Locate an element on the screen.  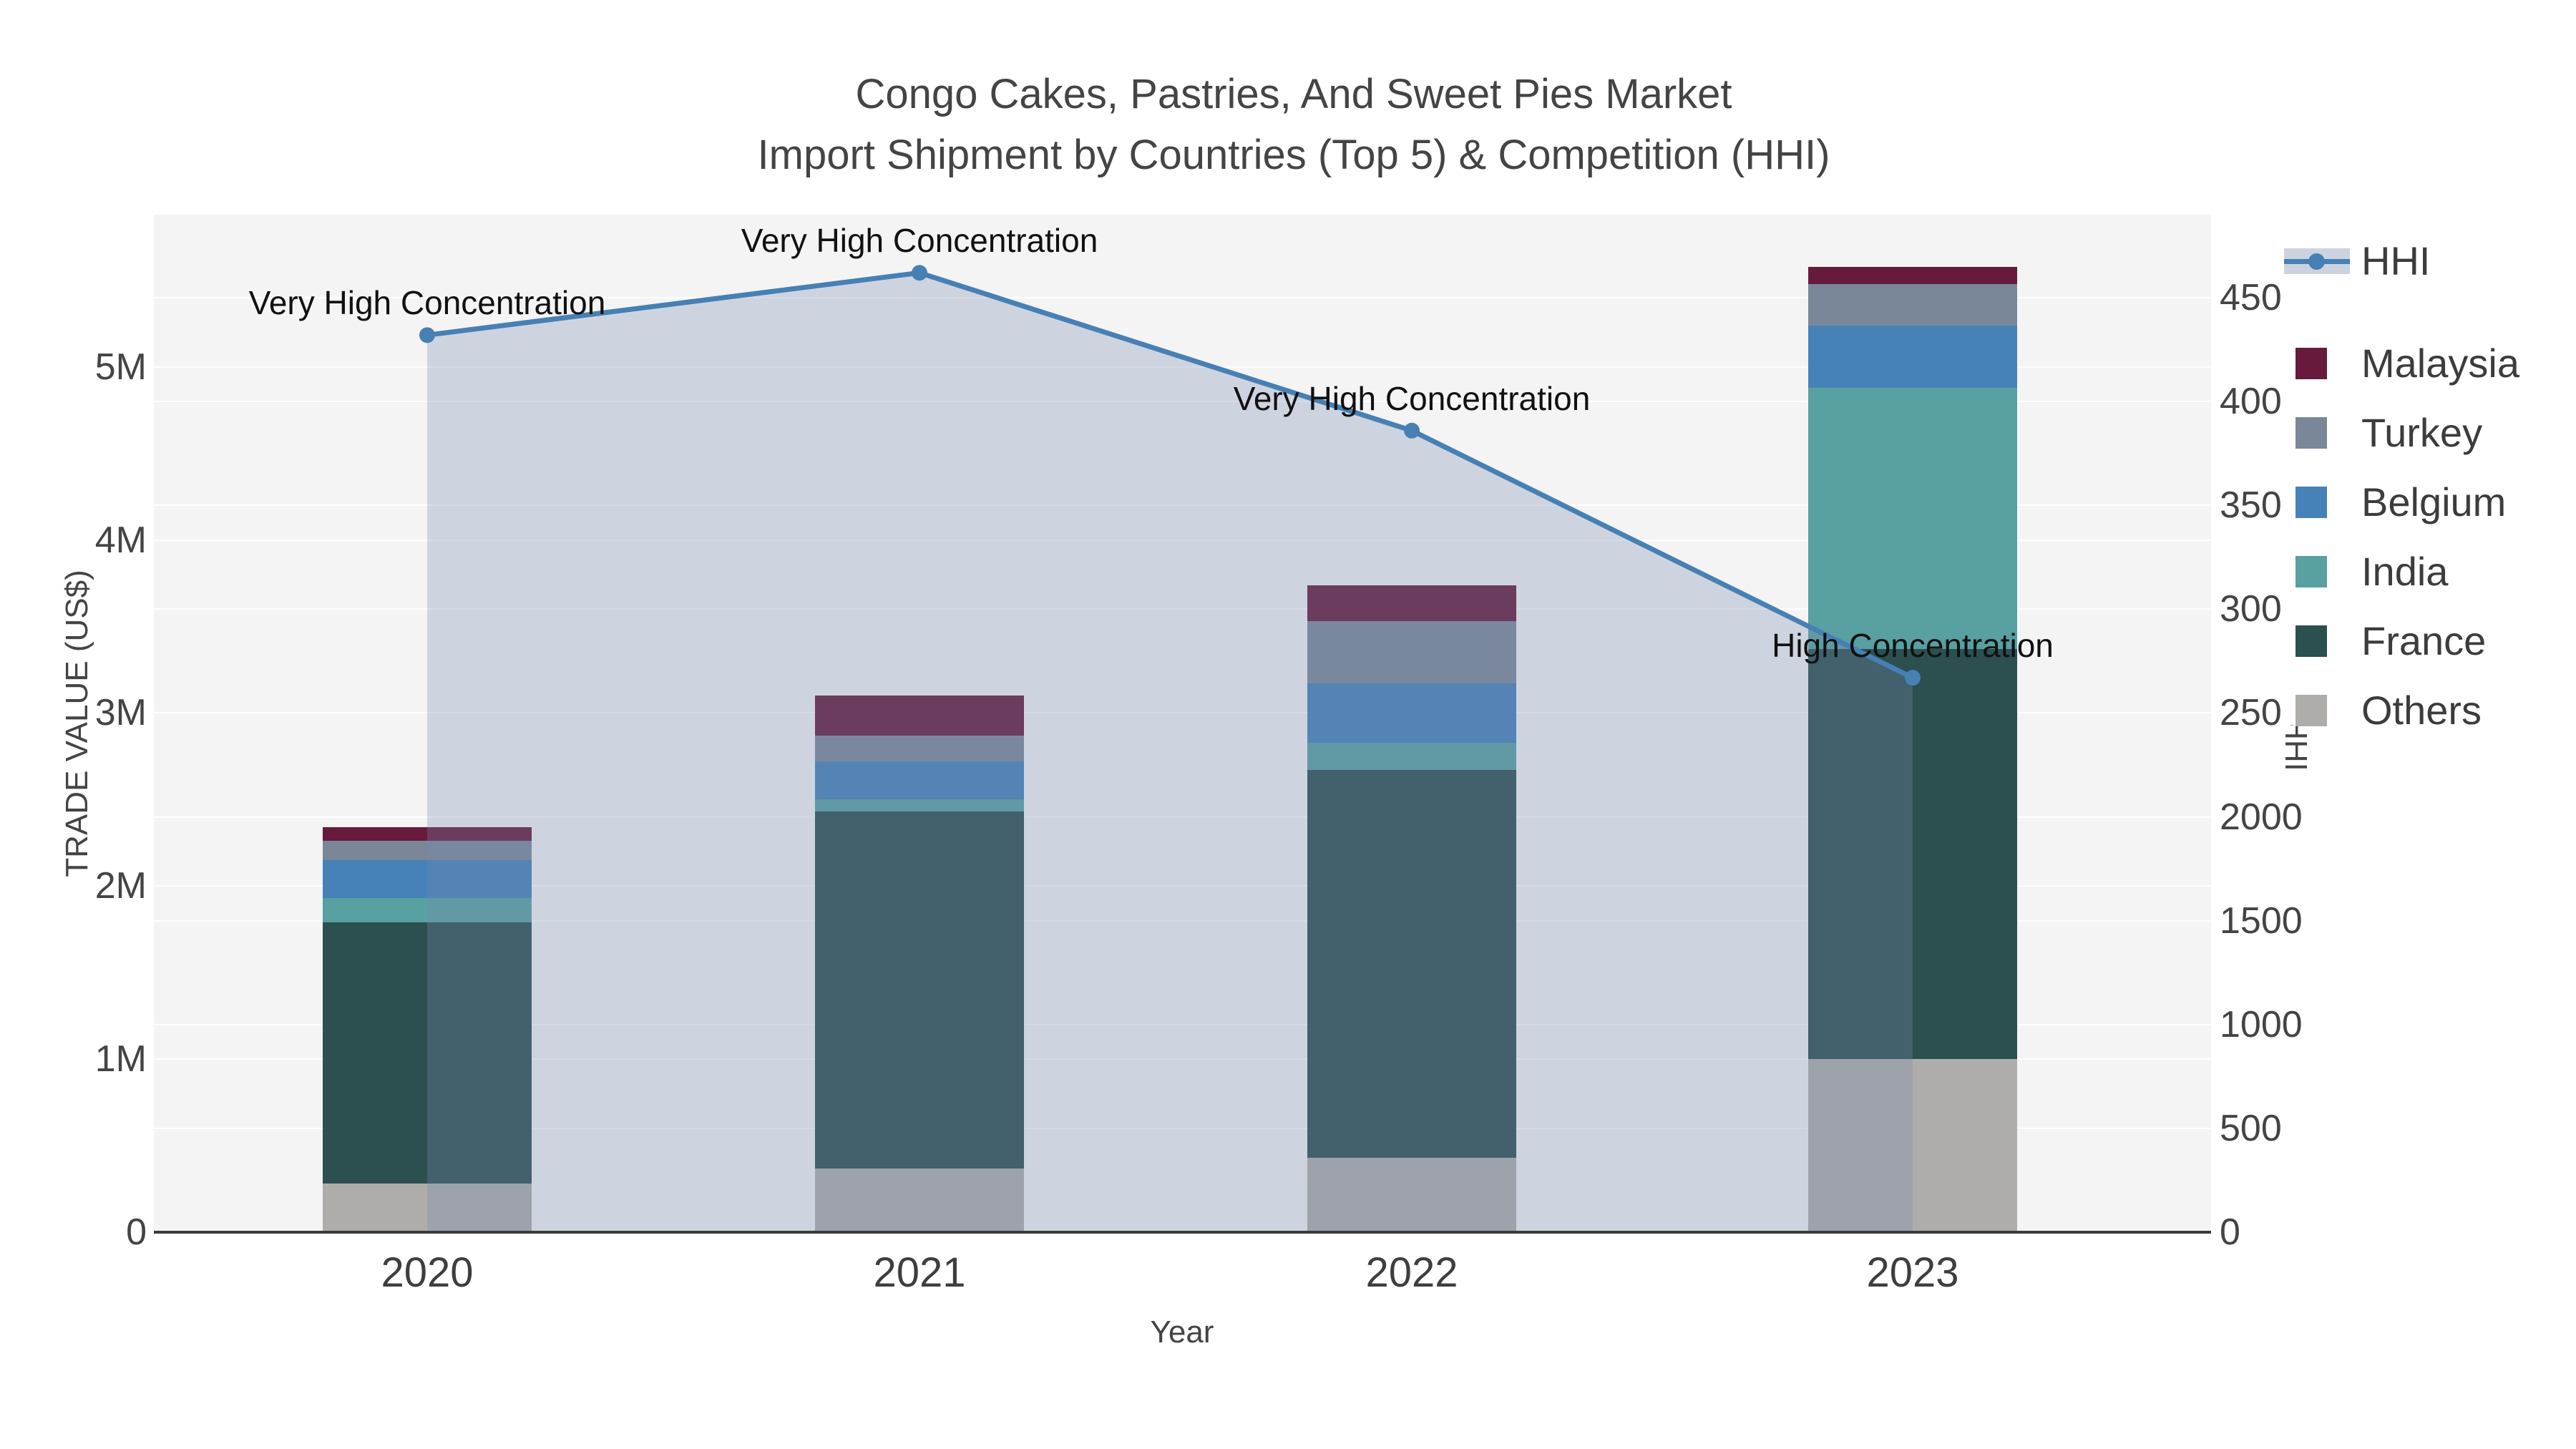
bar-segment-belgium-2023 is located at coordinates (1912, 356).